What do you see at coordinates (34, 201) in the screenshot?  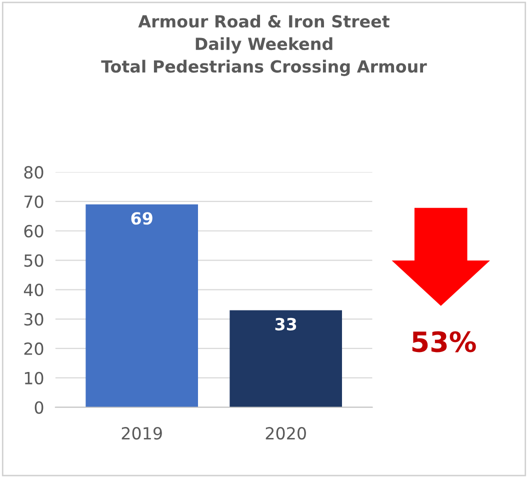 I see `y-tick-label: 70` at bounding box center [34, 201].